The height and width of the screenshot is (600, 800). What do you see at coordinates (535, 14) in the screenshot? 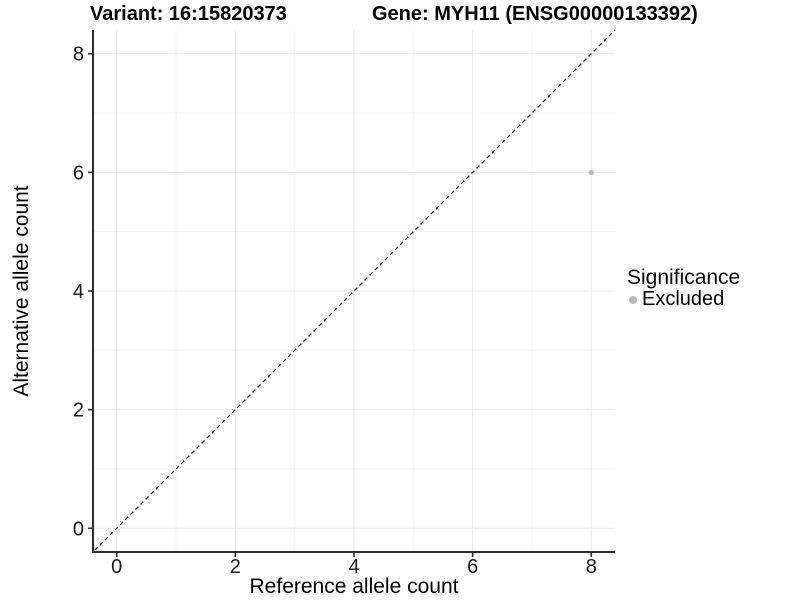
I see `plot-title-gene: Gene: MYH11 (ENSG00000133392)` at bounding box center [535, 14].